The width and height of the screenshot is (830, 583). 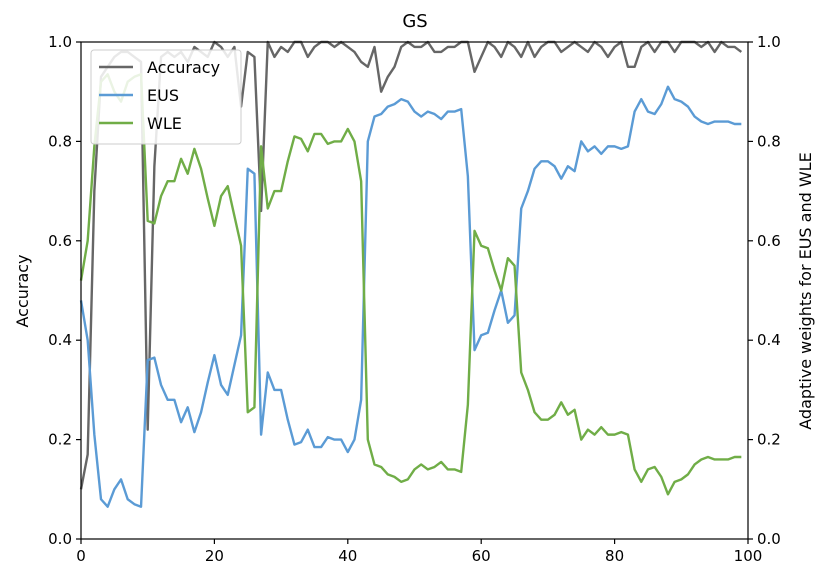 What do you see at coordinates (60, 42) in the screenshot?
I see `y-tick-label-left: 1.0` at bounding box center [60, 42].